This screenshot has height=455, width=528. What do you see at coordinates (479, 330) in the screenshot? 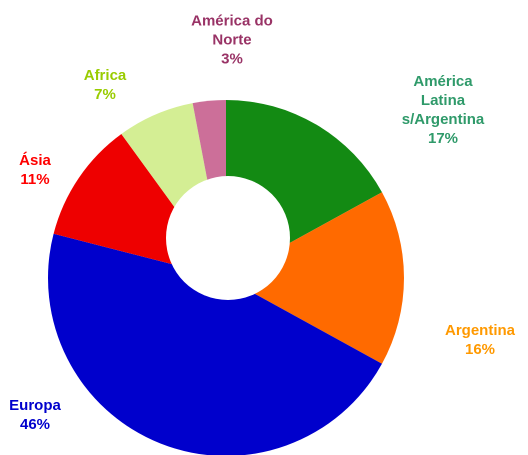
I see `category-name: Argentina` at bounding box center [479, 330].